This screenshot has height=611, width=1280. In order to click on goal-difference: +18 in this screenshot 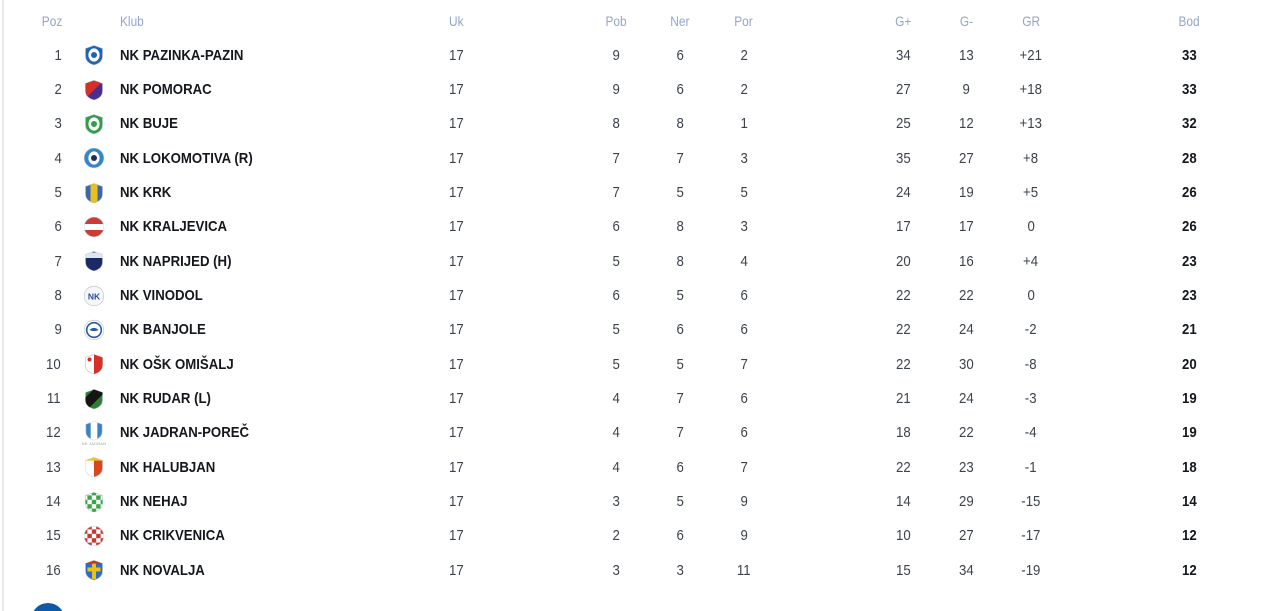, I will do `click(1031, 90)`.